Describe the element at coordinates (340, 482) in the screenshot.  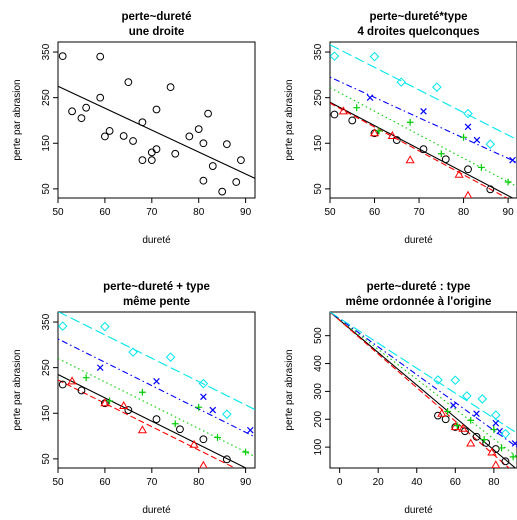
I see `x-tick-label: 0` at that location.